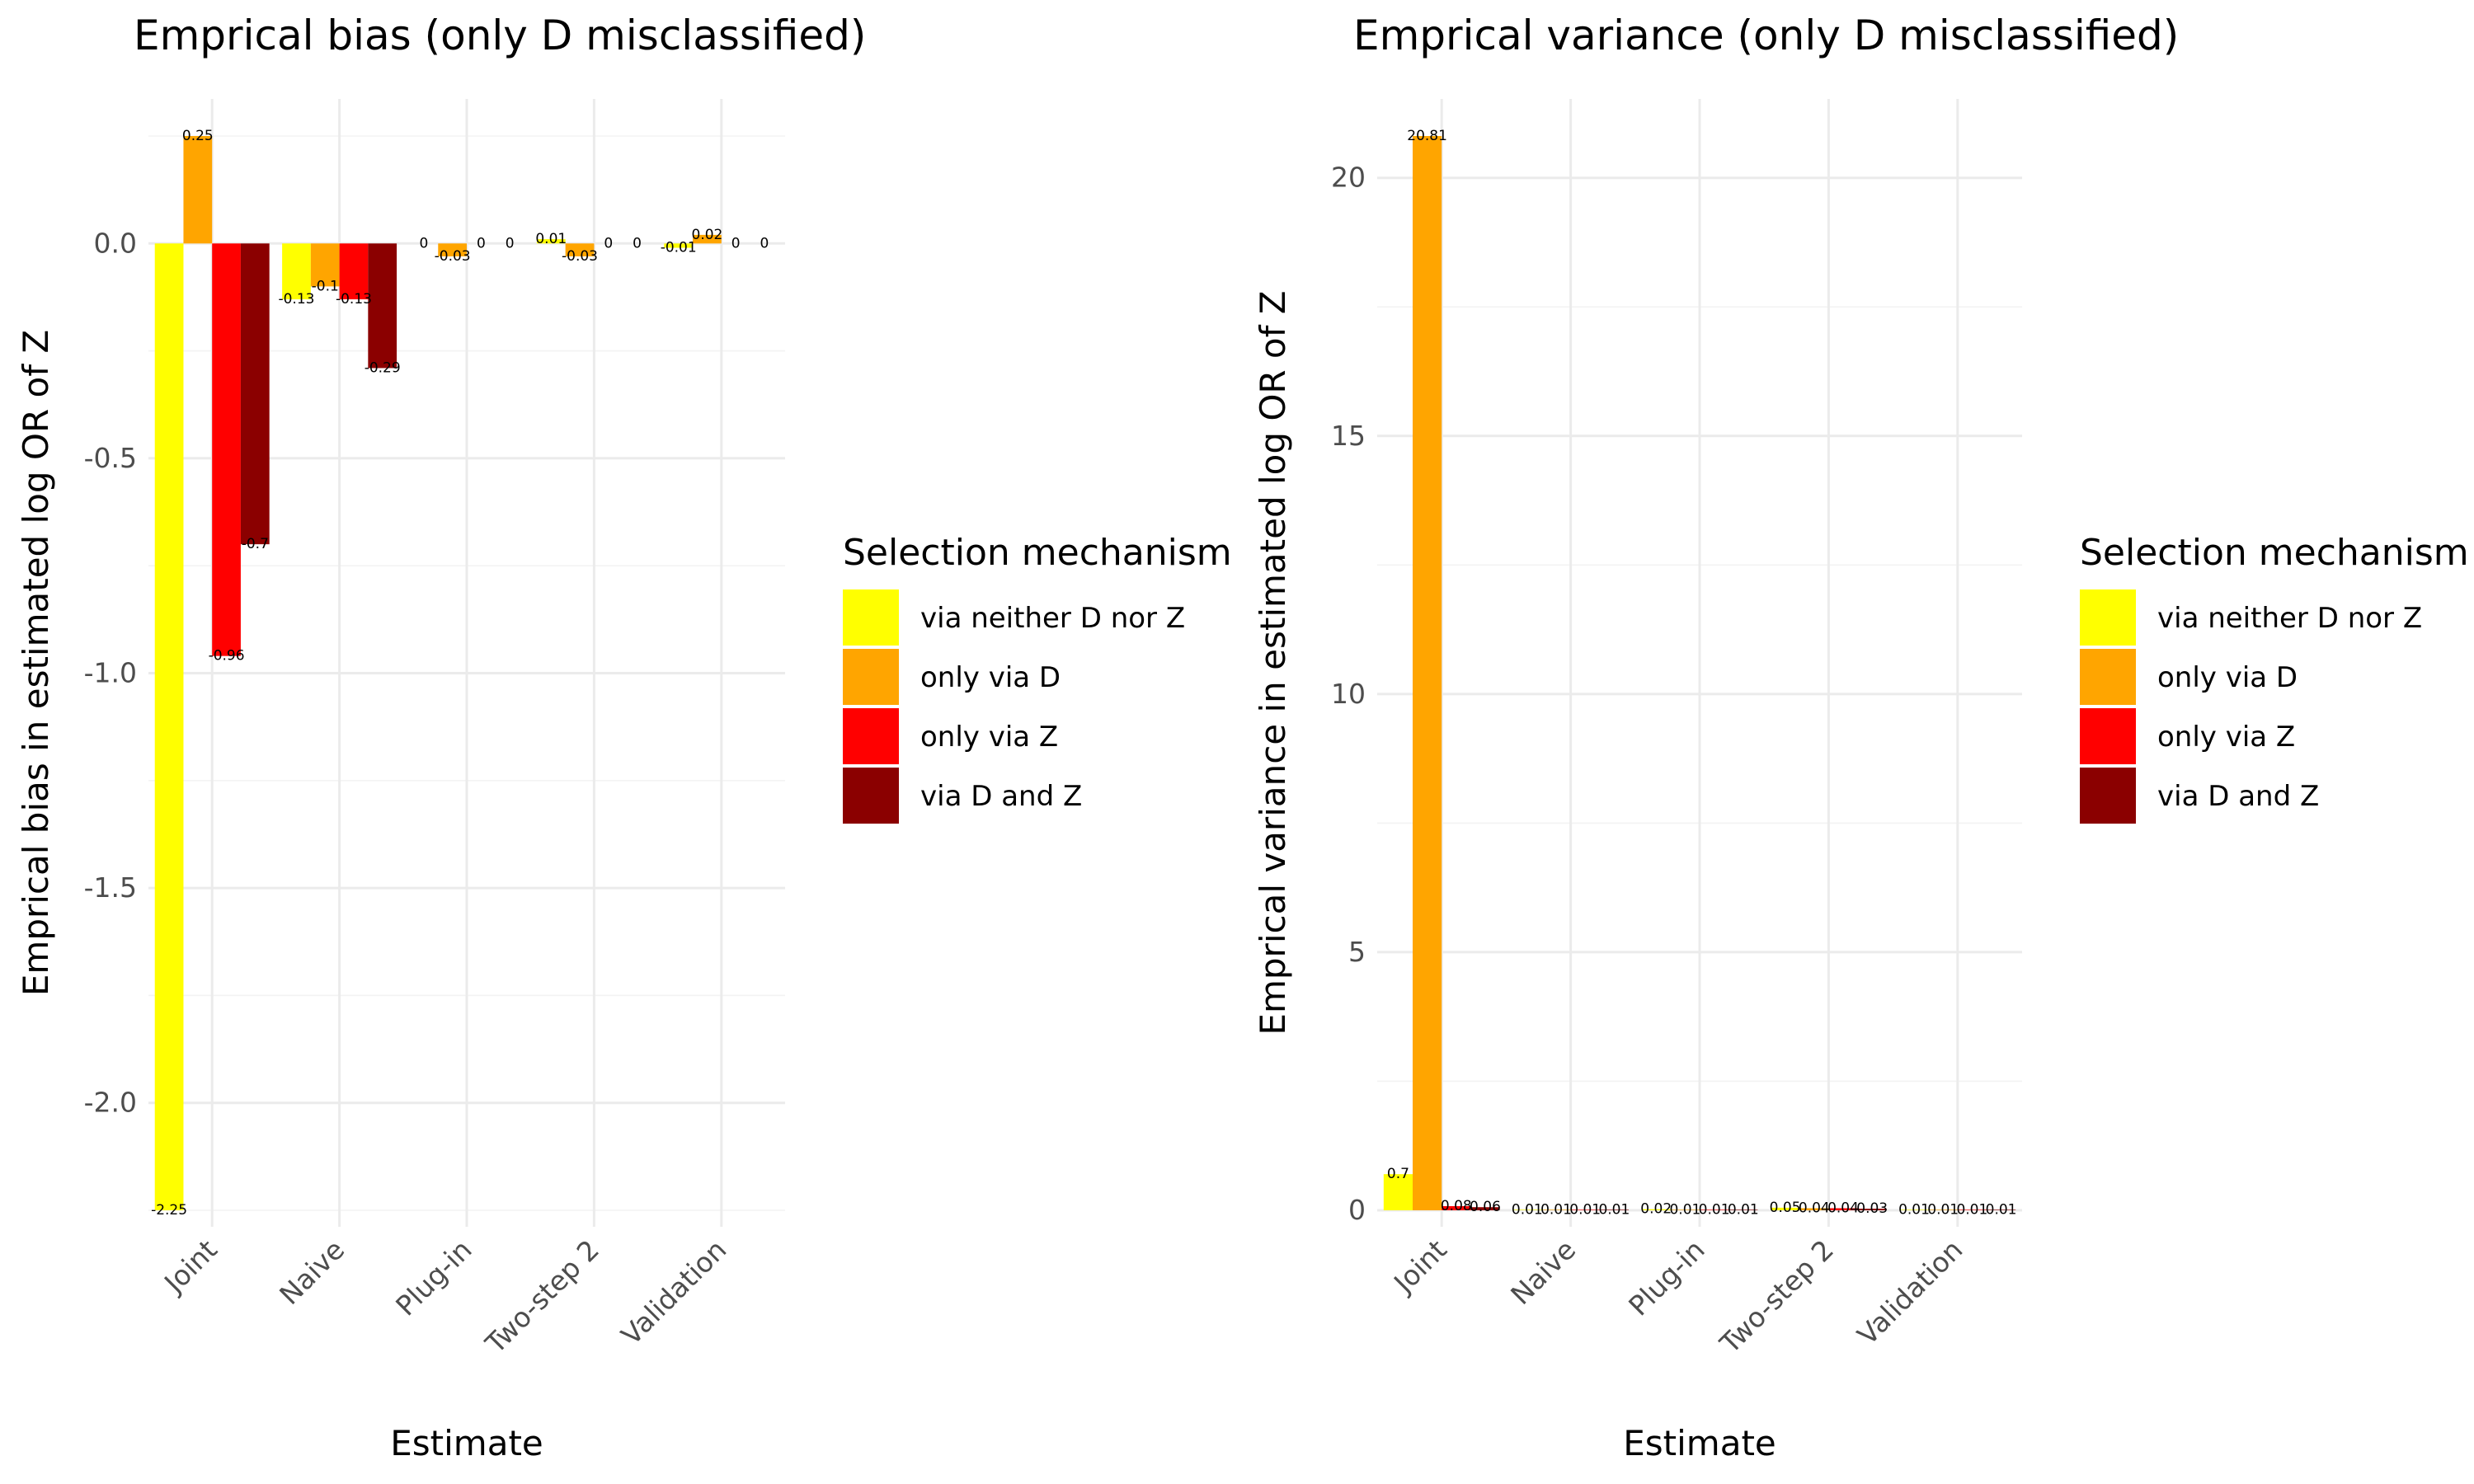 This screenshot has height=1484, width=2474. What do you see at coordinates (36, 663) in the screenshot?
I see `bias-y-axis-title: Emprical bias in estimated log OR of Z` at bounding box center [36, 663].